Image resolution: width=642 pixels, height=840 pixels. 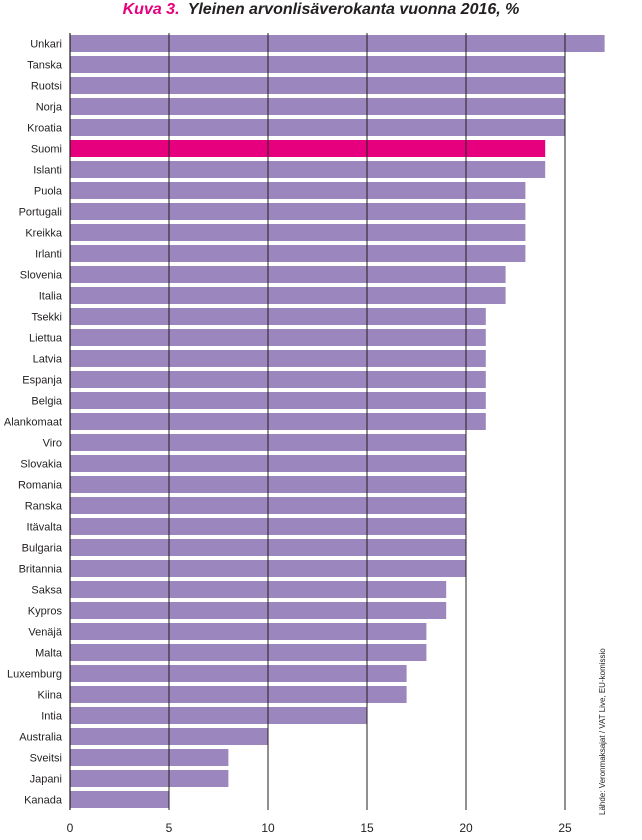 What do you see at coordinates (466, 828) in the screenshot?
I see `x-tick-label-20: 20` at bounding box center [466, 828].